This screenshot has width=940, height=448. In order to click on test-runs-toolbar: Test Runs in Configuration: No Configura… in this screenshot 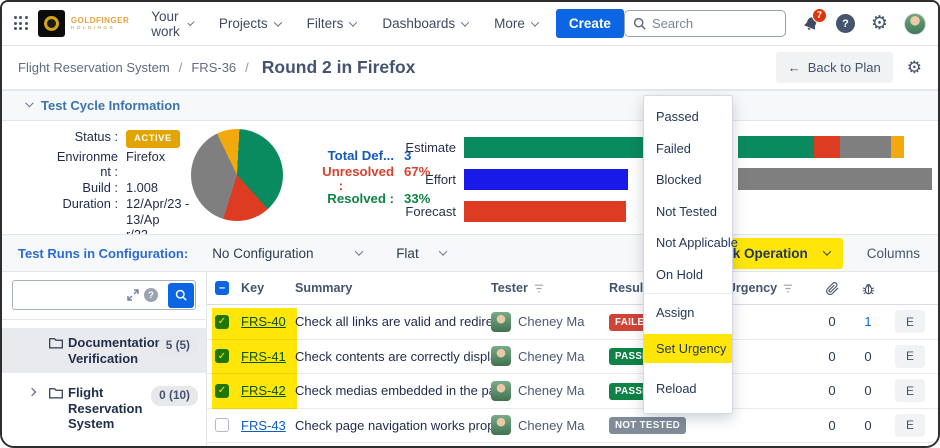, I will do `click(470, 253)`.